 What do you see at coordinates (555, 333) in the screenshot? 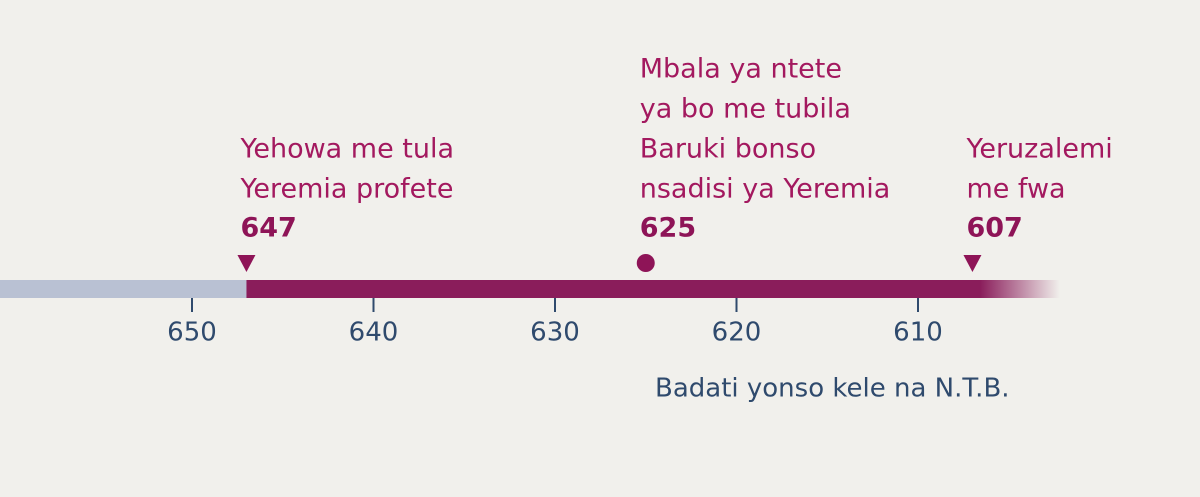
I see `tick-label: 630` at bounding box center [555, 333].